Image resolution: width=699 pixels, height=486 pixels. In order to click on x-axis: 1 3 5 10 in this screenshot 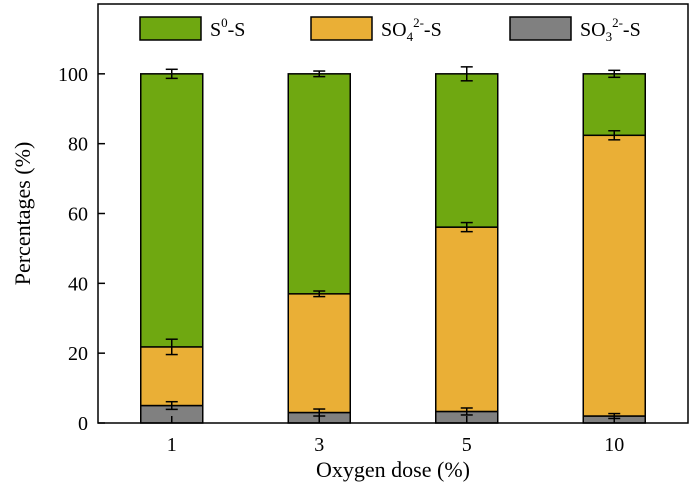, I will do `click(395, 436)`.